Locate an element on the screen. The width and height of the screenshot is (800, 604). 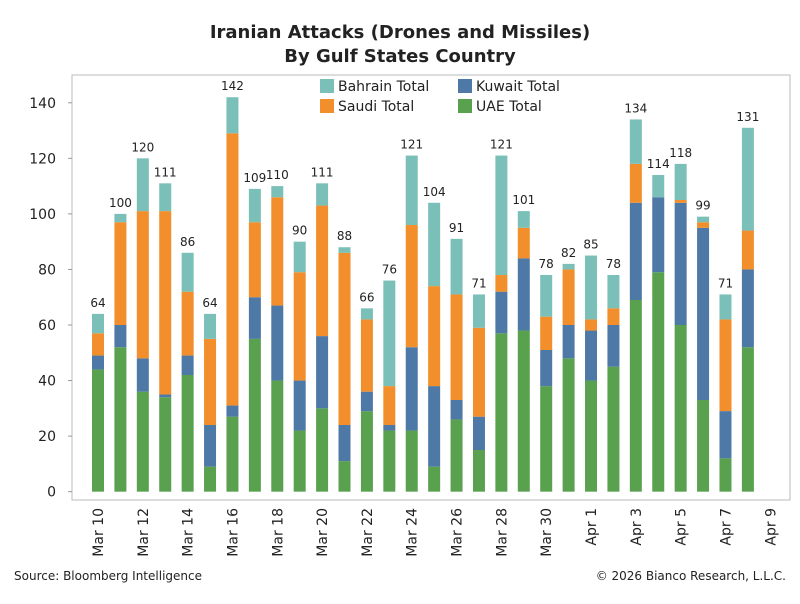
total-label: 66 is located at coordinates (366, 297).